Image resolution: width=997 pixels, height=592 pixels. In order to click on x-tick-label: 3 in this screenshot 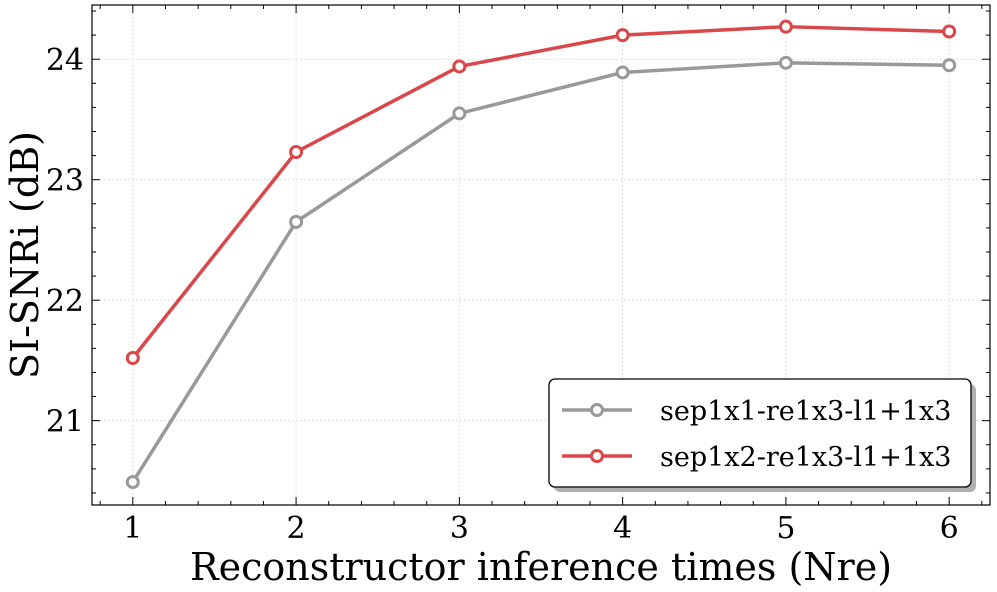, I will do `click(459, 528)`.